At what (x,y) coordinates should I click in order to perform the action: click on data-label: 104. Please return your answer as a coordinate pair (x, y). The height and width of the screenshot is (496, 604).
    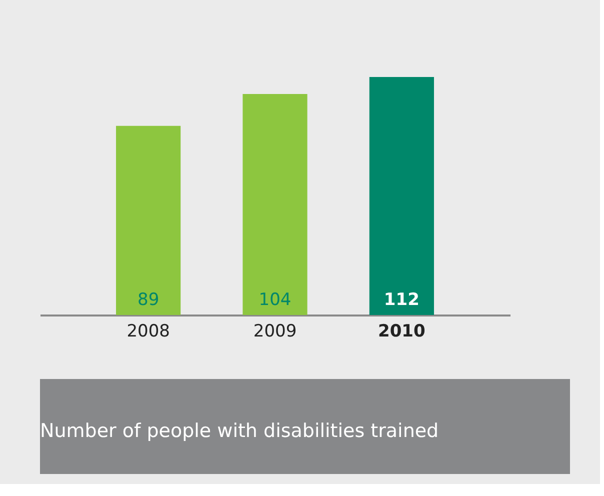
    Looking at the image, I should click on (275, 300).